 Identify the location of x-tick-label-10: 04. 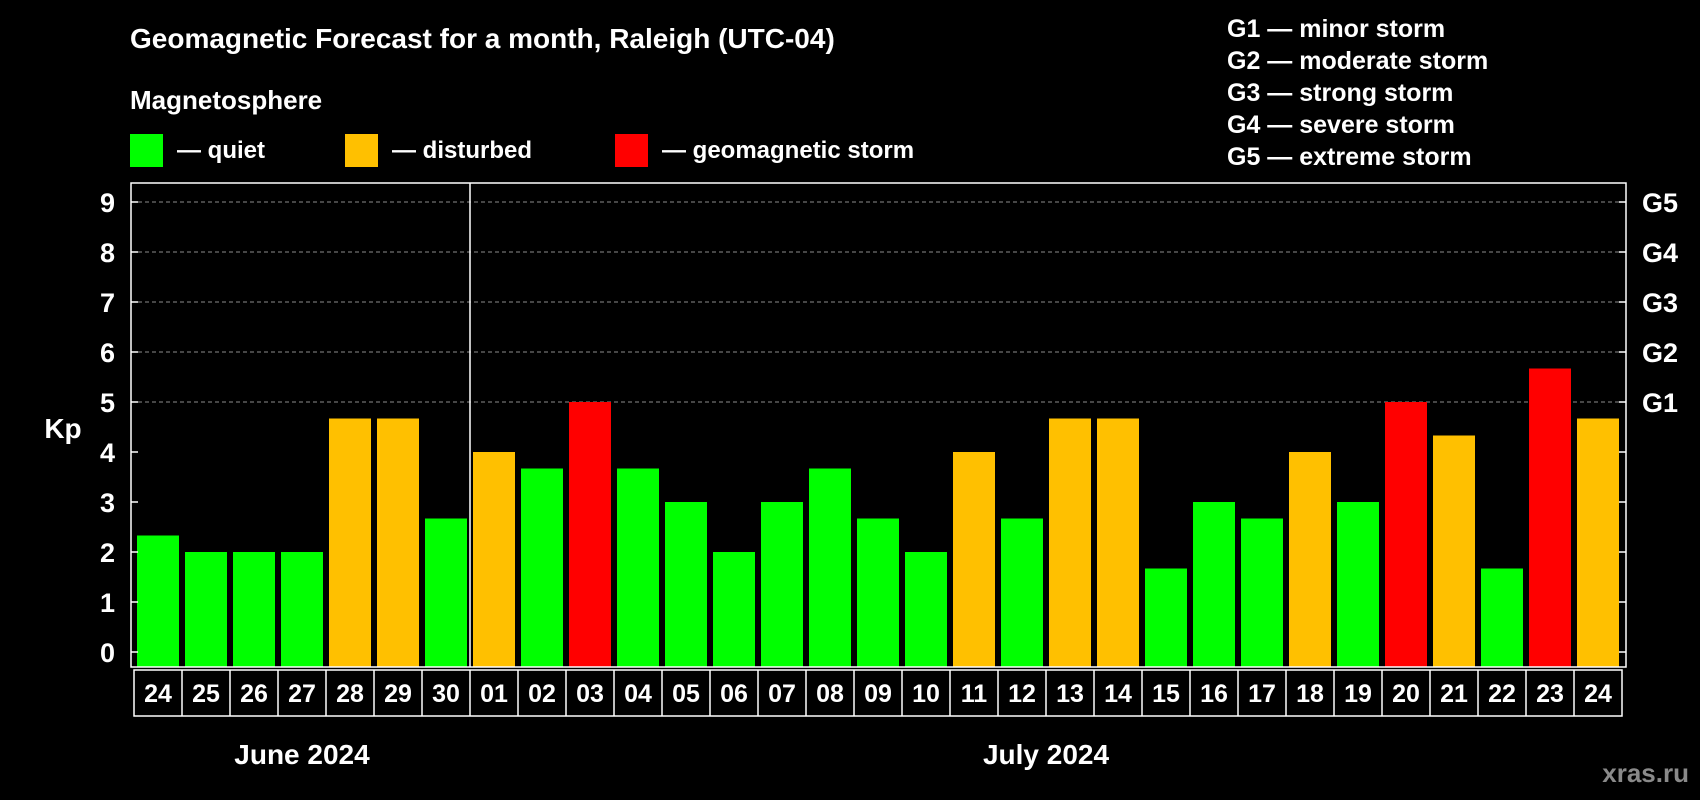
(638, 694).